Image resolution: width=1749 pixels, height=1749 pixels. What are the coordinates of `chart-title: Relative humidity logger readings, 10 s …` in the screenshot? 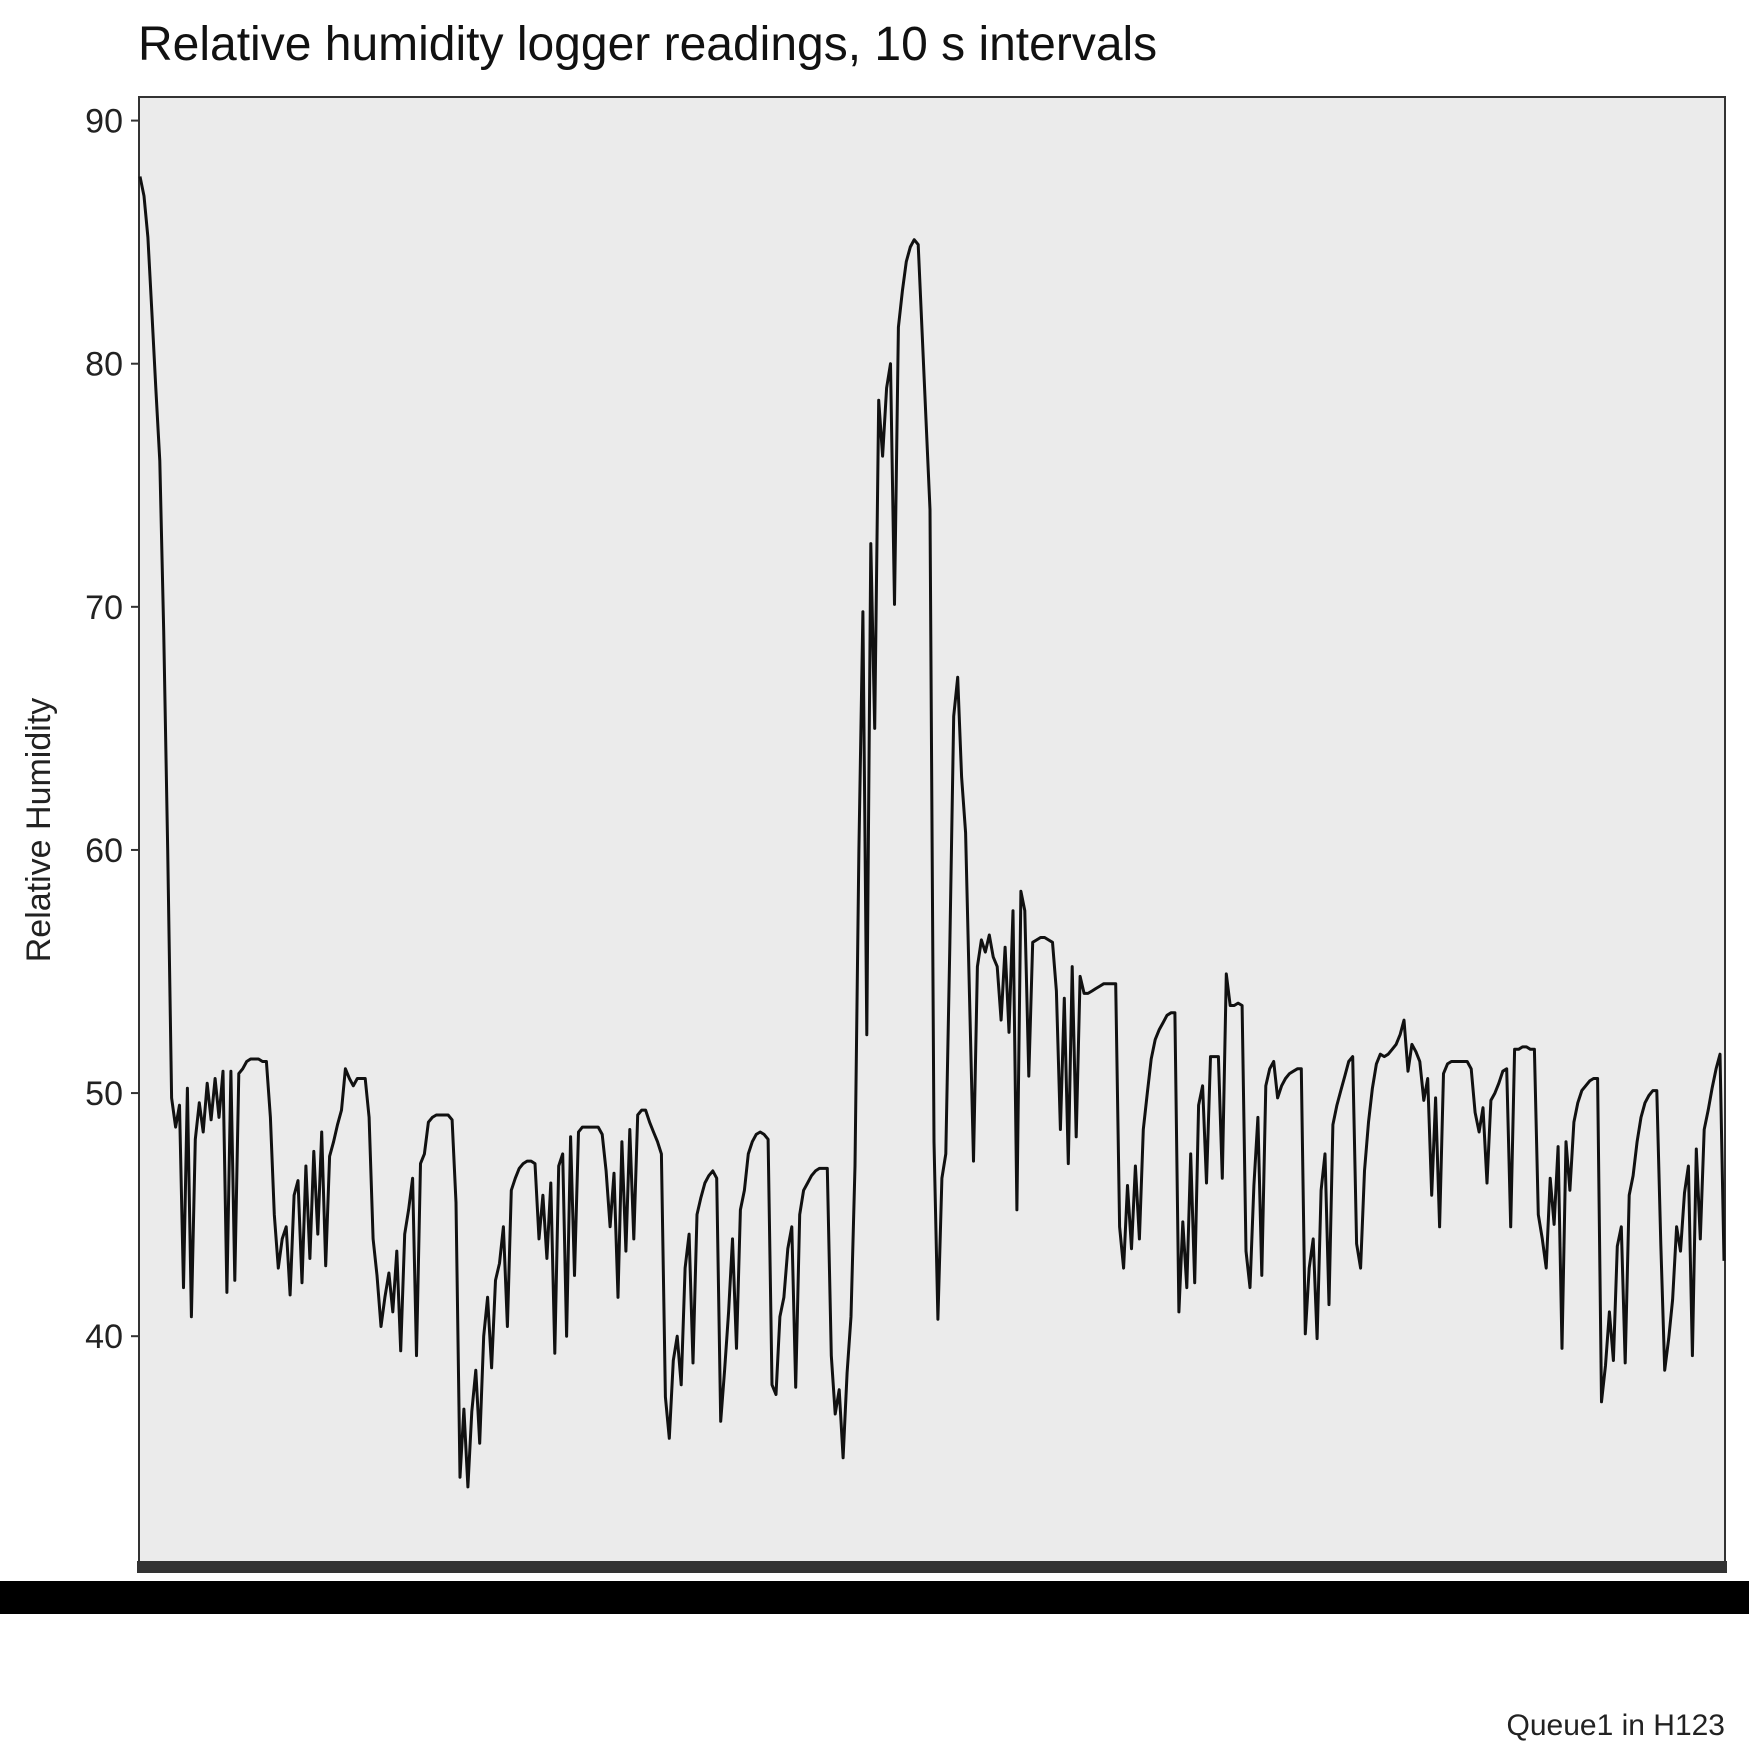 It's located at (647, 44).